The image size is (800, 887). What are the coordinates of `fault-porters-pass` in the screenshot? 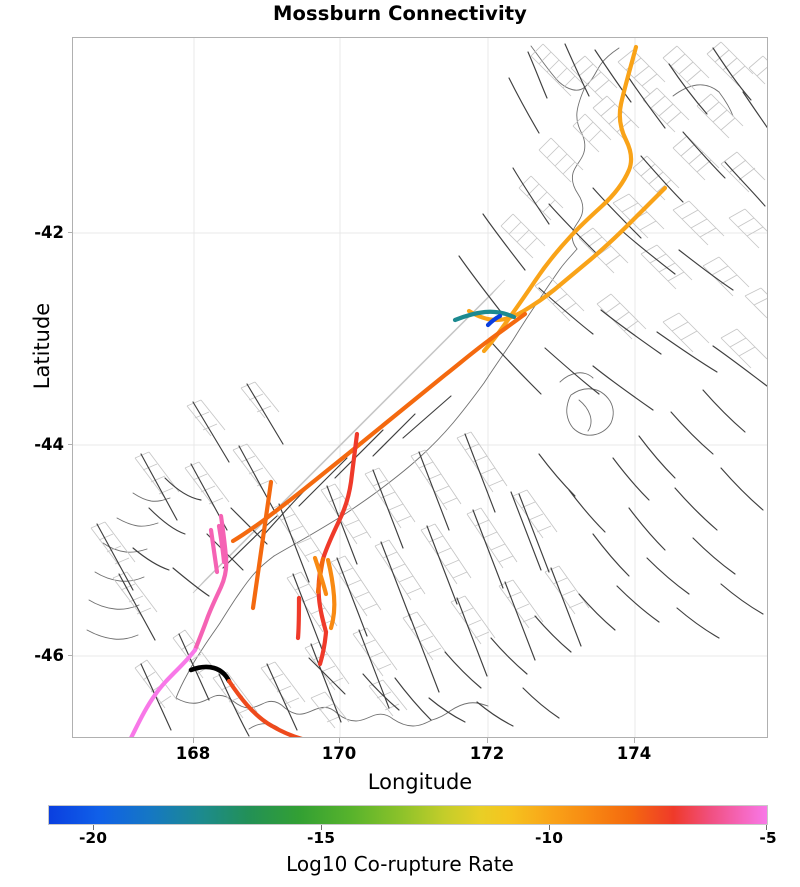 It's located at (484, 316).